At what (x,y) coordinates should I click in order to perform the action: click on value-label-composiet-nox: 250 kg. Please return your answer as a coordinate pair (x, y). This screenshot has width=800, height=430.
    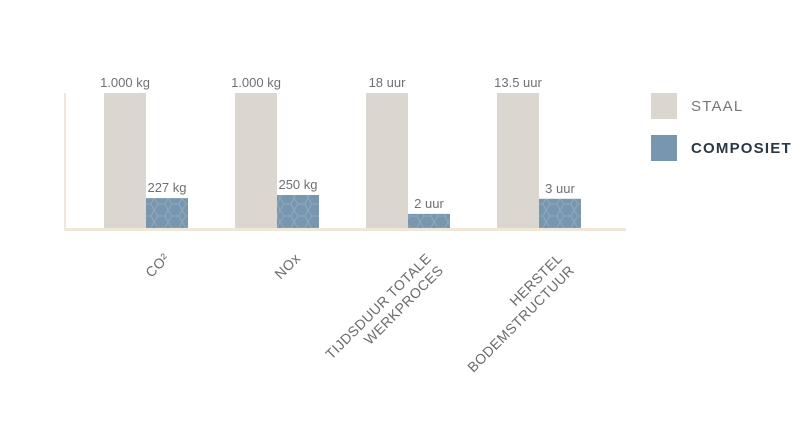
    Looking at the image, I should click on (297, 184).